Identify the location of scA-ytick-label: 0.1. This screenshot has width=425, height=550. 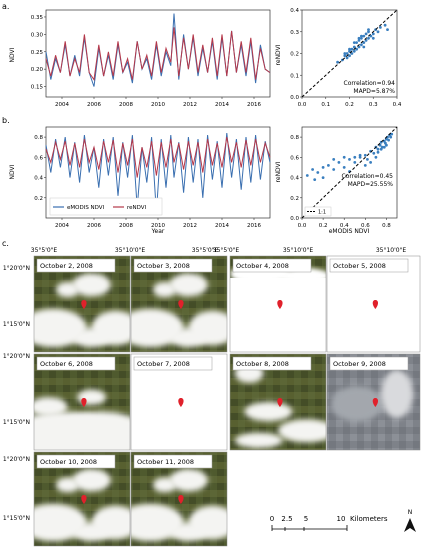
(294, 76).